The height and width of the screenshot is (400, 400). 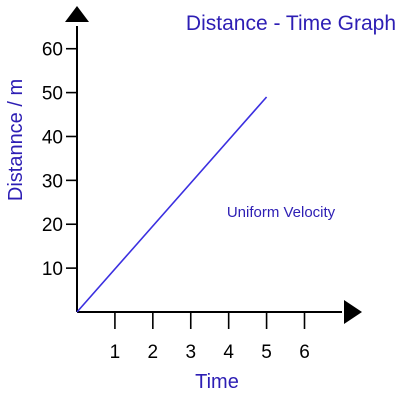 What do you see at coordinates (291, 23) in the screenshot?
I see `chart-title: Distance - Time Graph` at bounding box center [291, 23].